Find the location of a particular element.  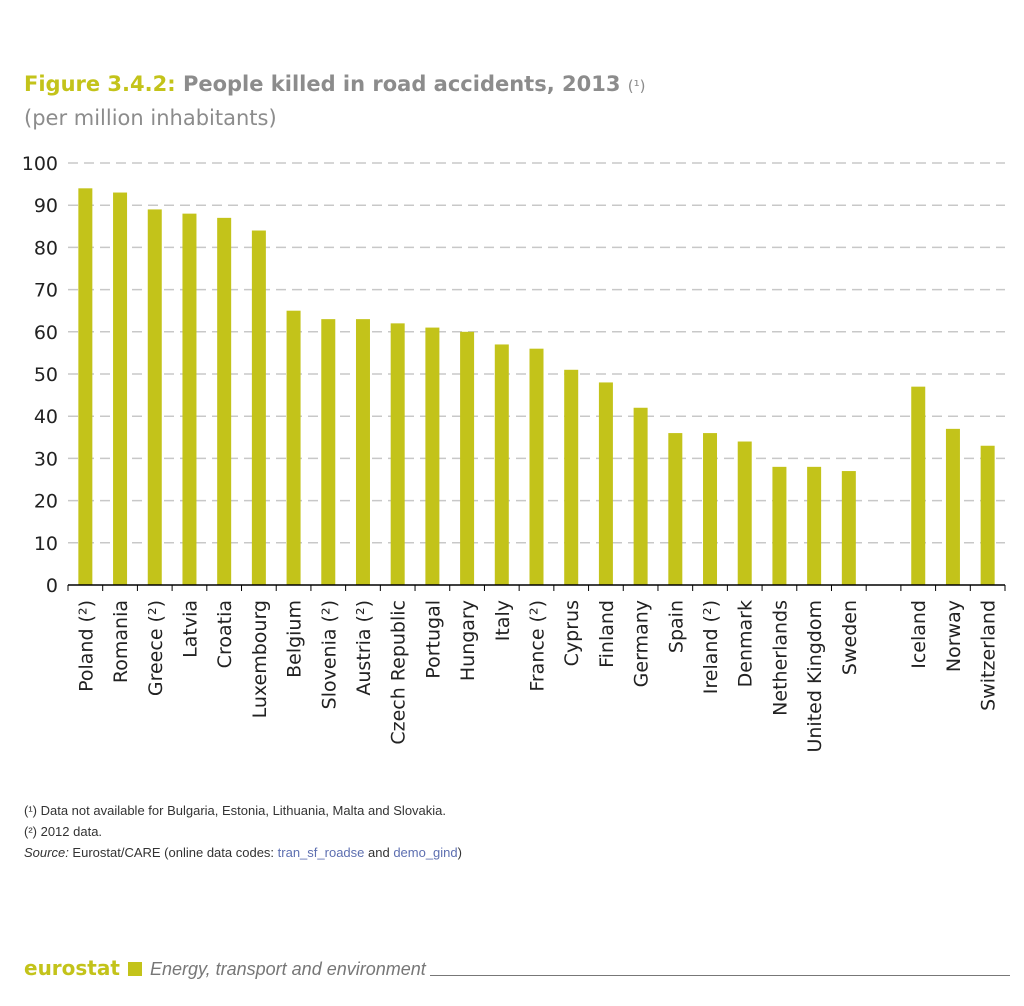

x-tick-label: Greece (²) is located at coordinates (156, 648).